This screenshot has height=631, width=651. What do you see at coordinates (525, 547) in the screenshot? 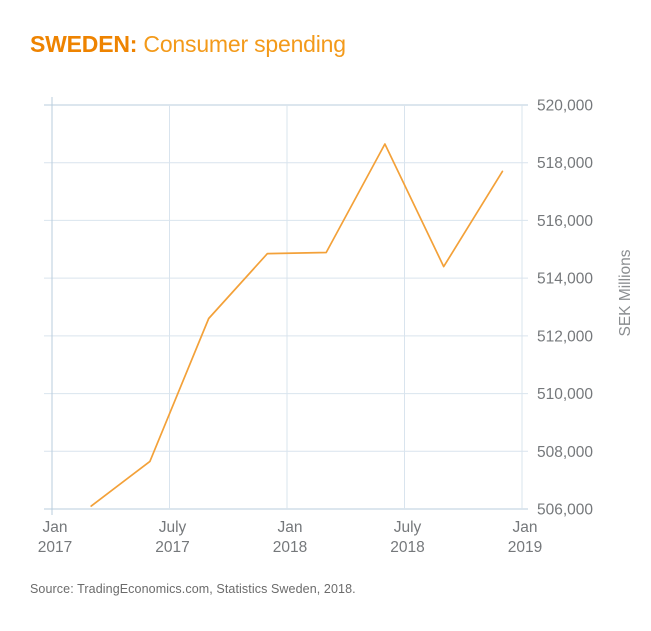
I see `x-axis-tick-year: 2019` at bounding box center [525, 547].